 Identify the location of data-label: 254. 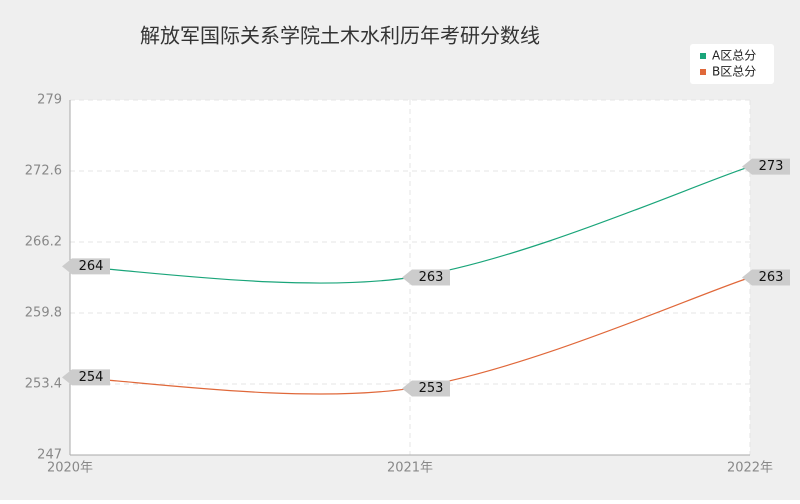
(91, 377).